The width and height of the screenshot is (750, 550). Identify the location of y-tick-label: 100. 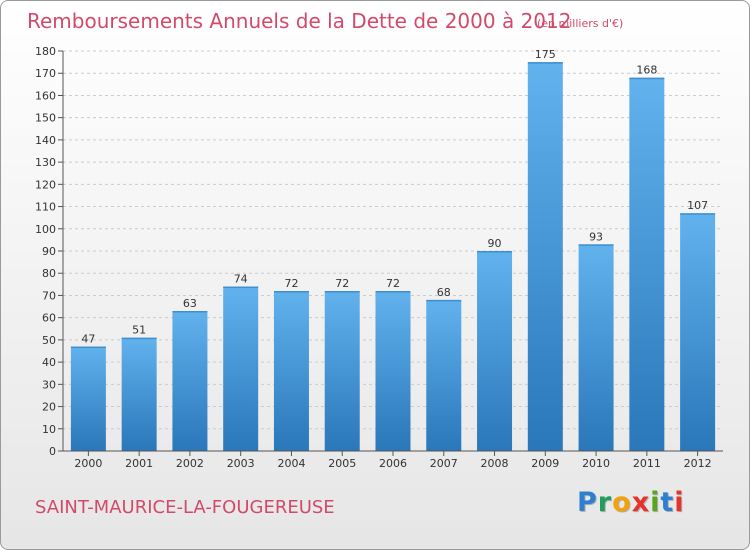
(45, 229).